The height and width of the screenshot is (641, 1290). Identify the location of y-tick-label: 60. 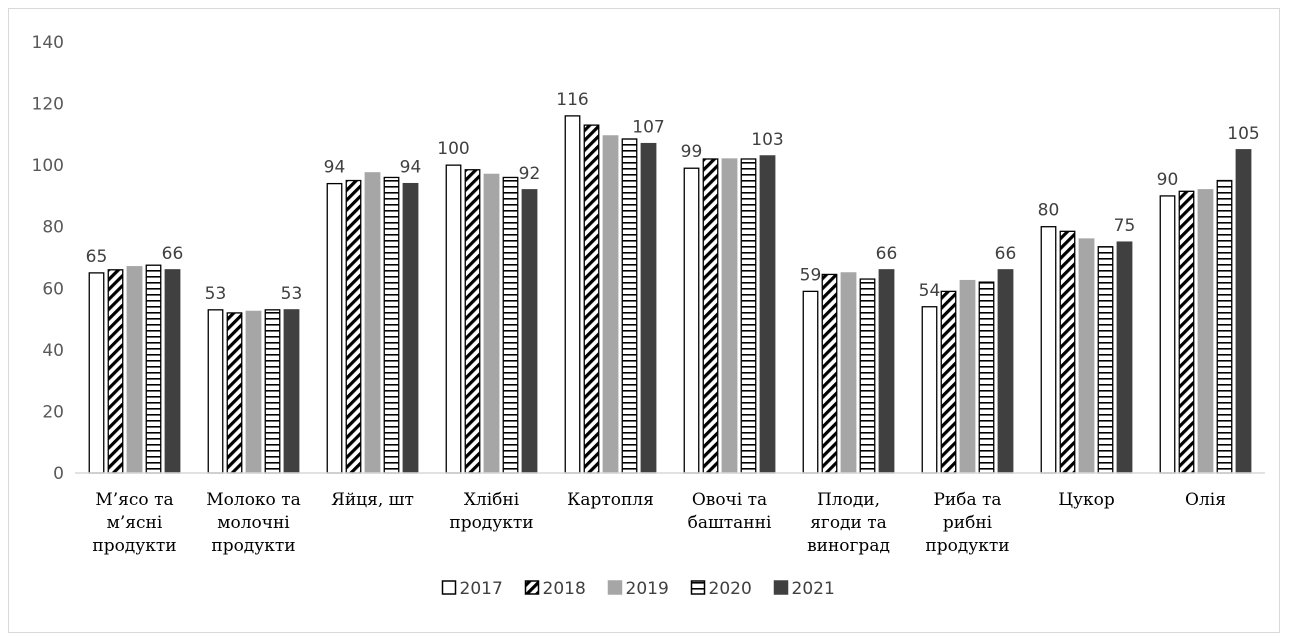
(53, 289).